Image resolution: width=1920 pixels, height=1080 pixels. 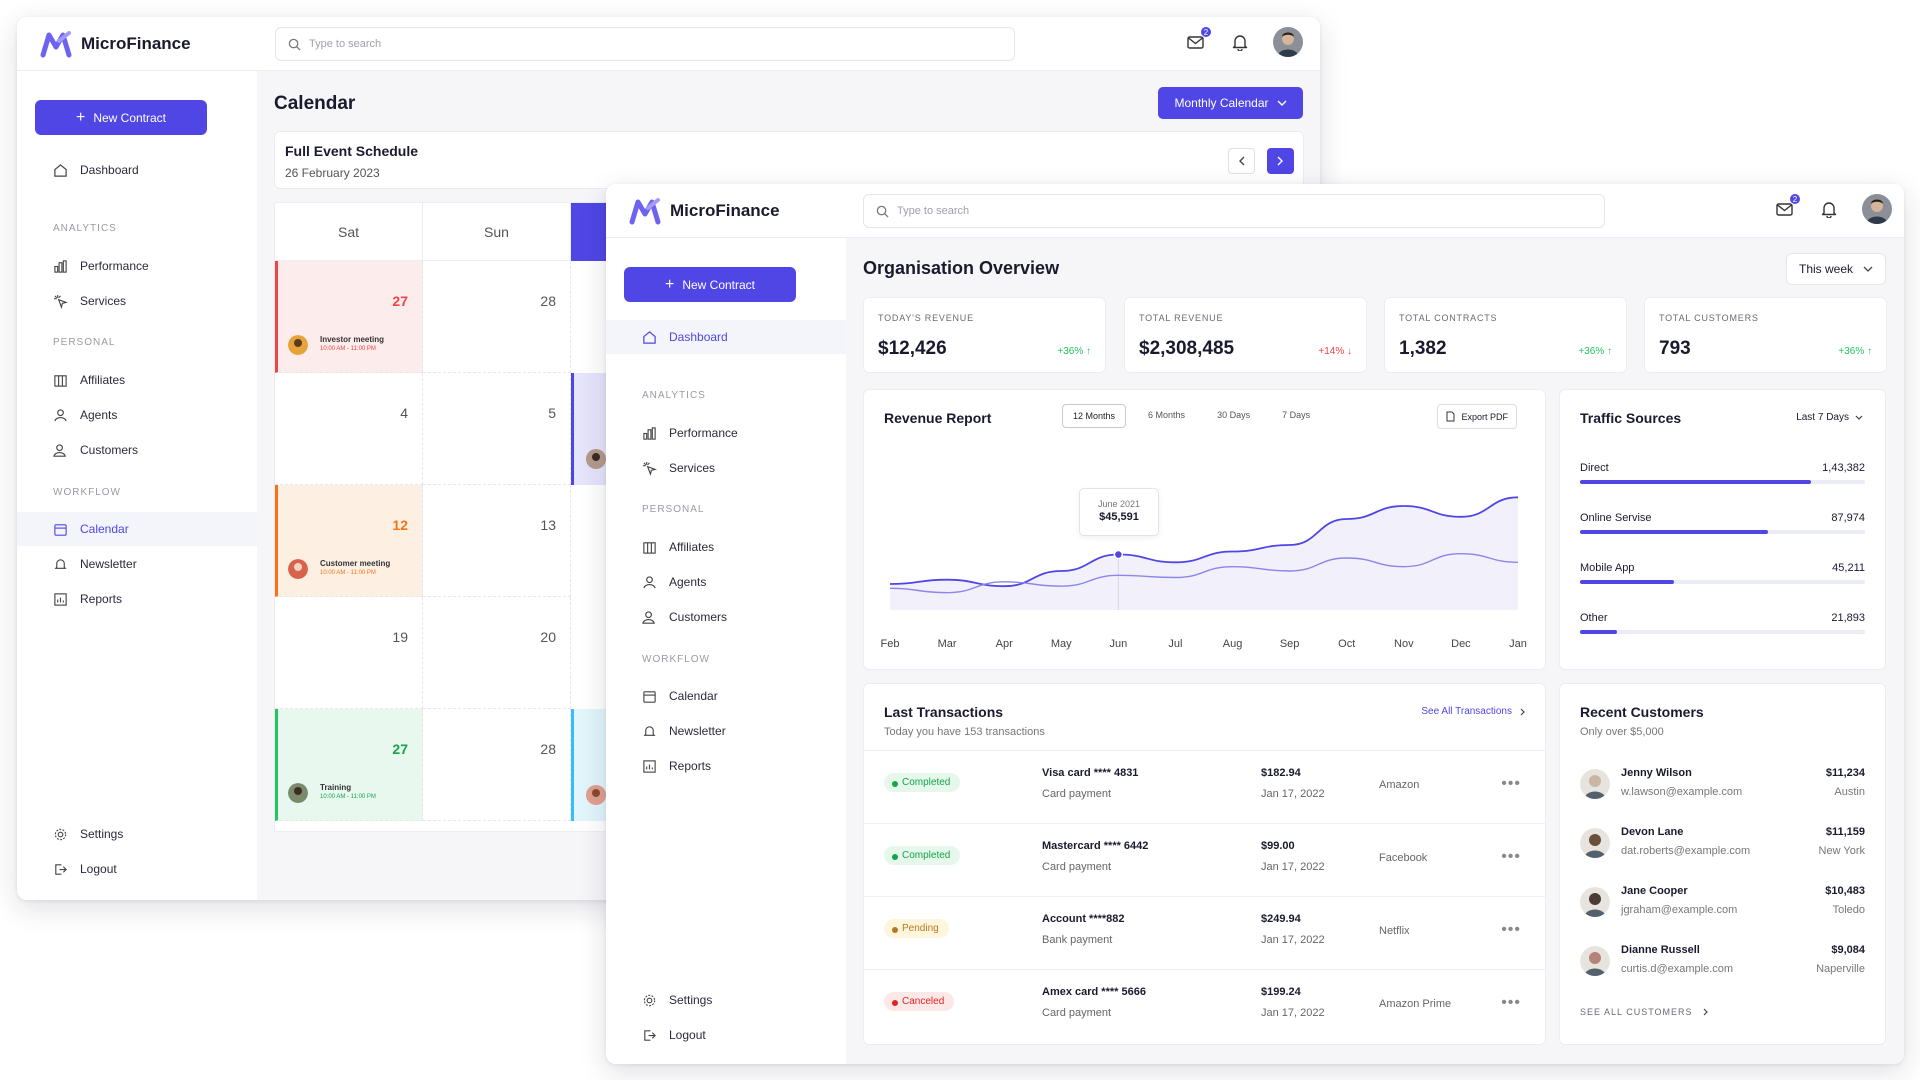 I want to click on traffic-bar-fill, so click(x=1627, y=582).